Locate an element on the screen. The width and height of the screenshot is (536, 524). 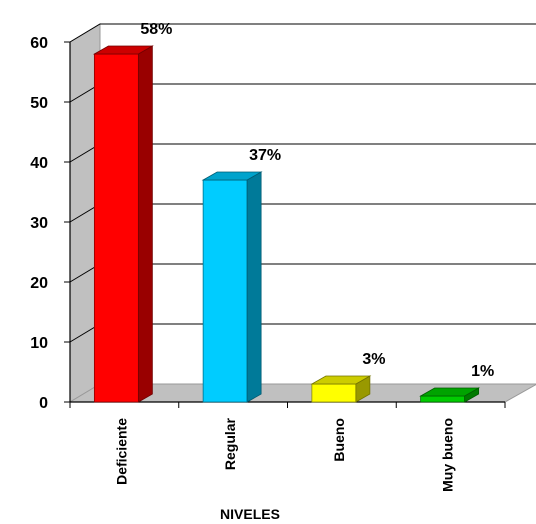
gridline is located at coordinates (302, 33).